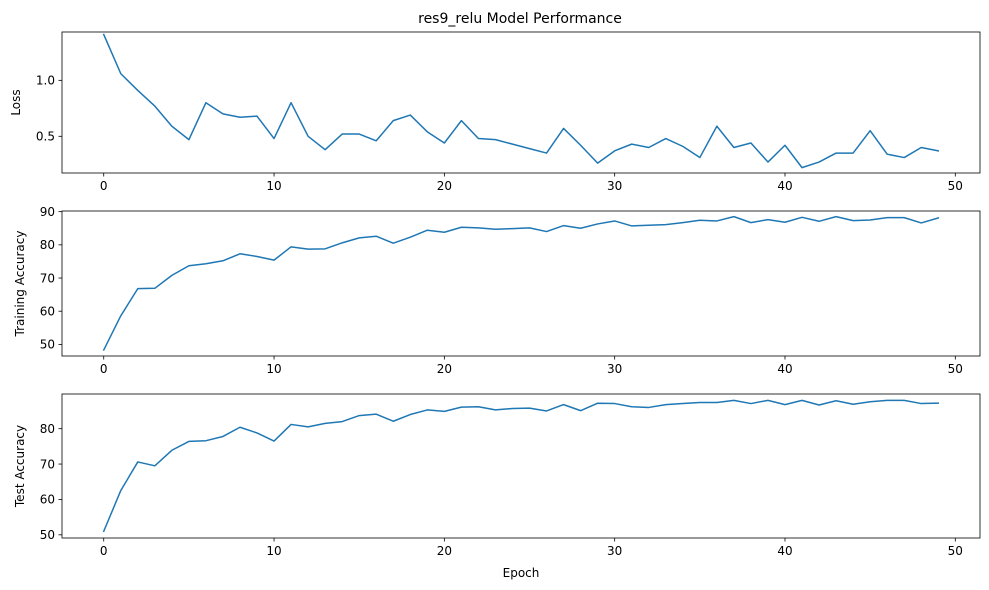  I want to click on y-axis-label: Training Accuracy, so click(20, 284).